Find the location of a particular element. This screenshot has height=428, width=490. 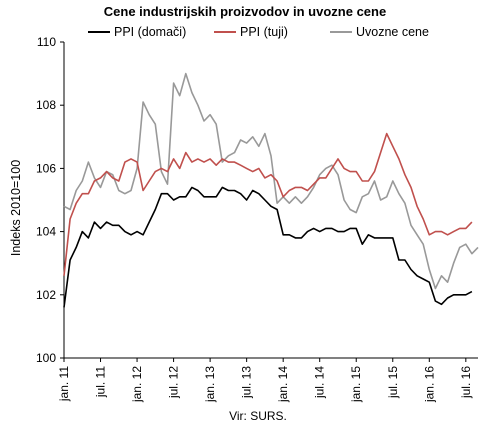

y-tick-label: 104 is located at coordinates (46, 232).